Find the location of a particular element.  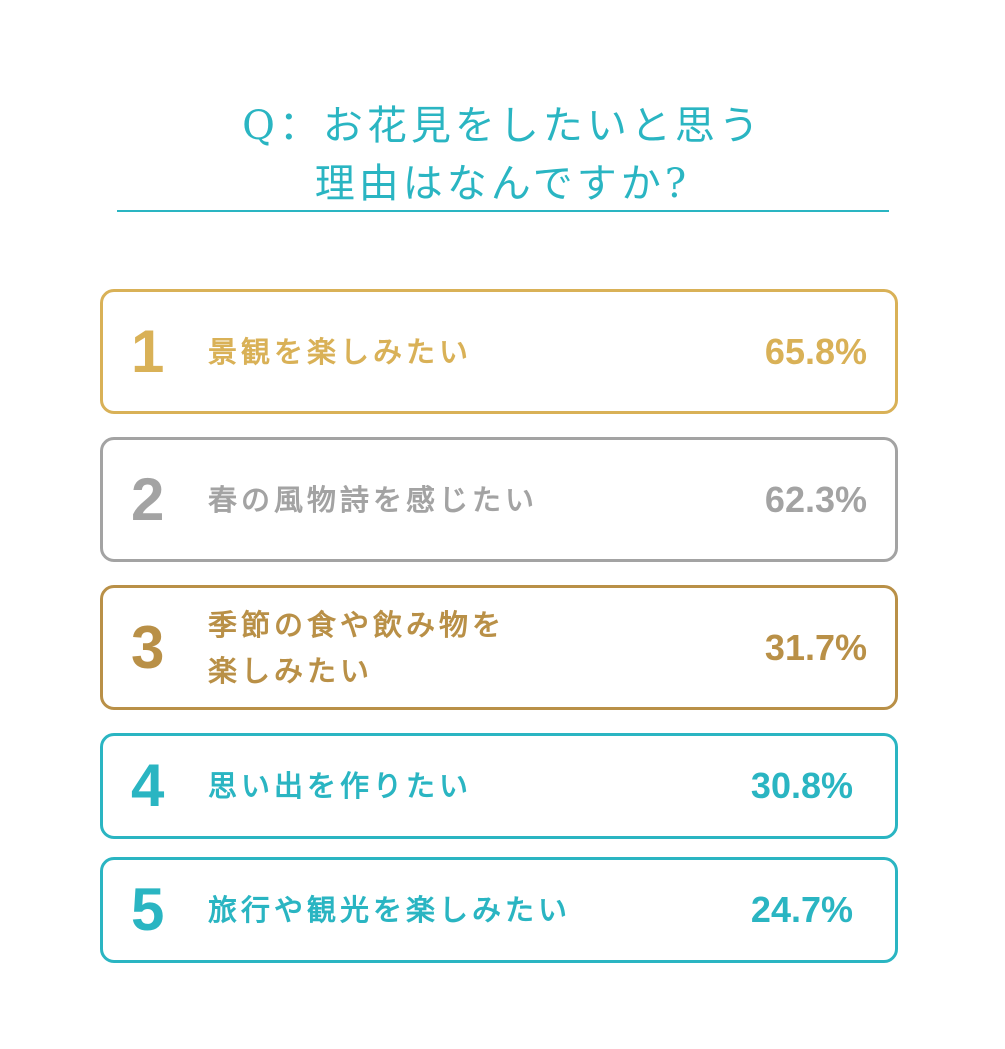

ranking-card-2: 2 春の風物詩を感じたい 62.3% is located at coordinates (499, 499).